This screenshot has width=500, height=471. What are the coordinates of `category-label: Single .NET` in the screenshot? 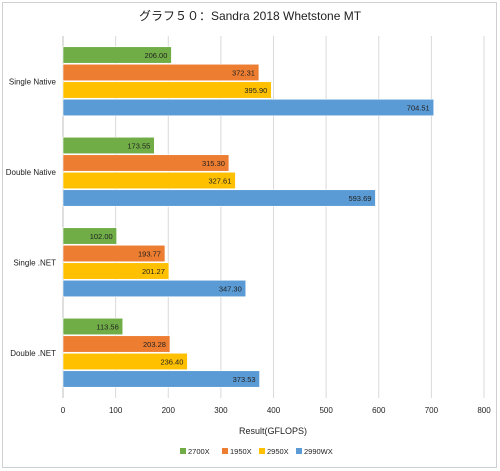 It's located at (34, 262).